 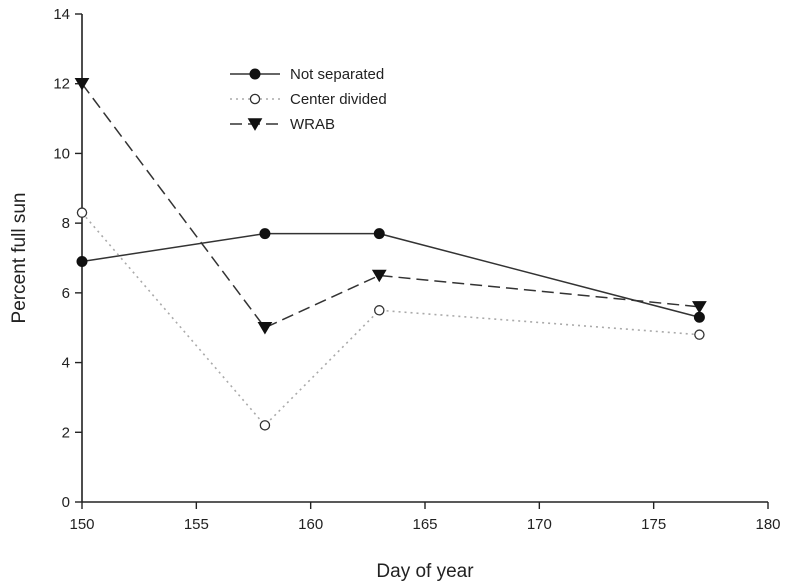 What do you see at coordinates (196, 524) in the screenshot?
I see `x-tick-label: 155` at bounding box center [196, 524].